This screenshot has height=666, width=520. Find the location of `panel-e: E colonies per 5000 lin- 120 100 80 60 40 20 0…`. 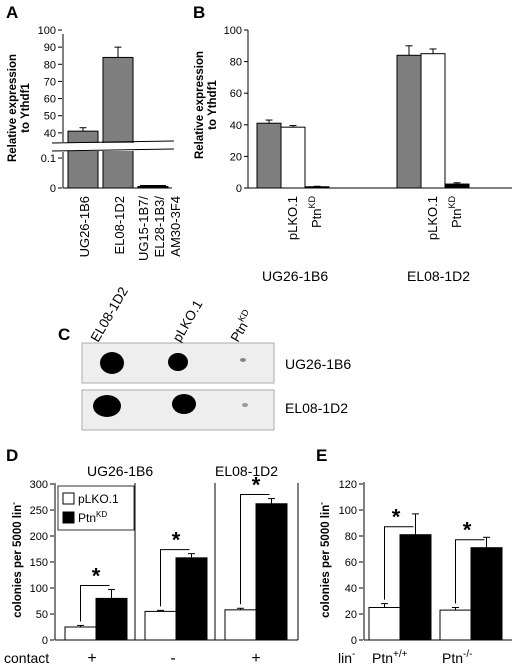

panel-e: E colonies per 5000 lin- 120 100 80 60 40 20 0… is located at coordinates (414, 556).